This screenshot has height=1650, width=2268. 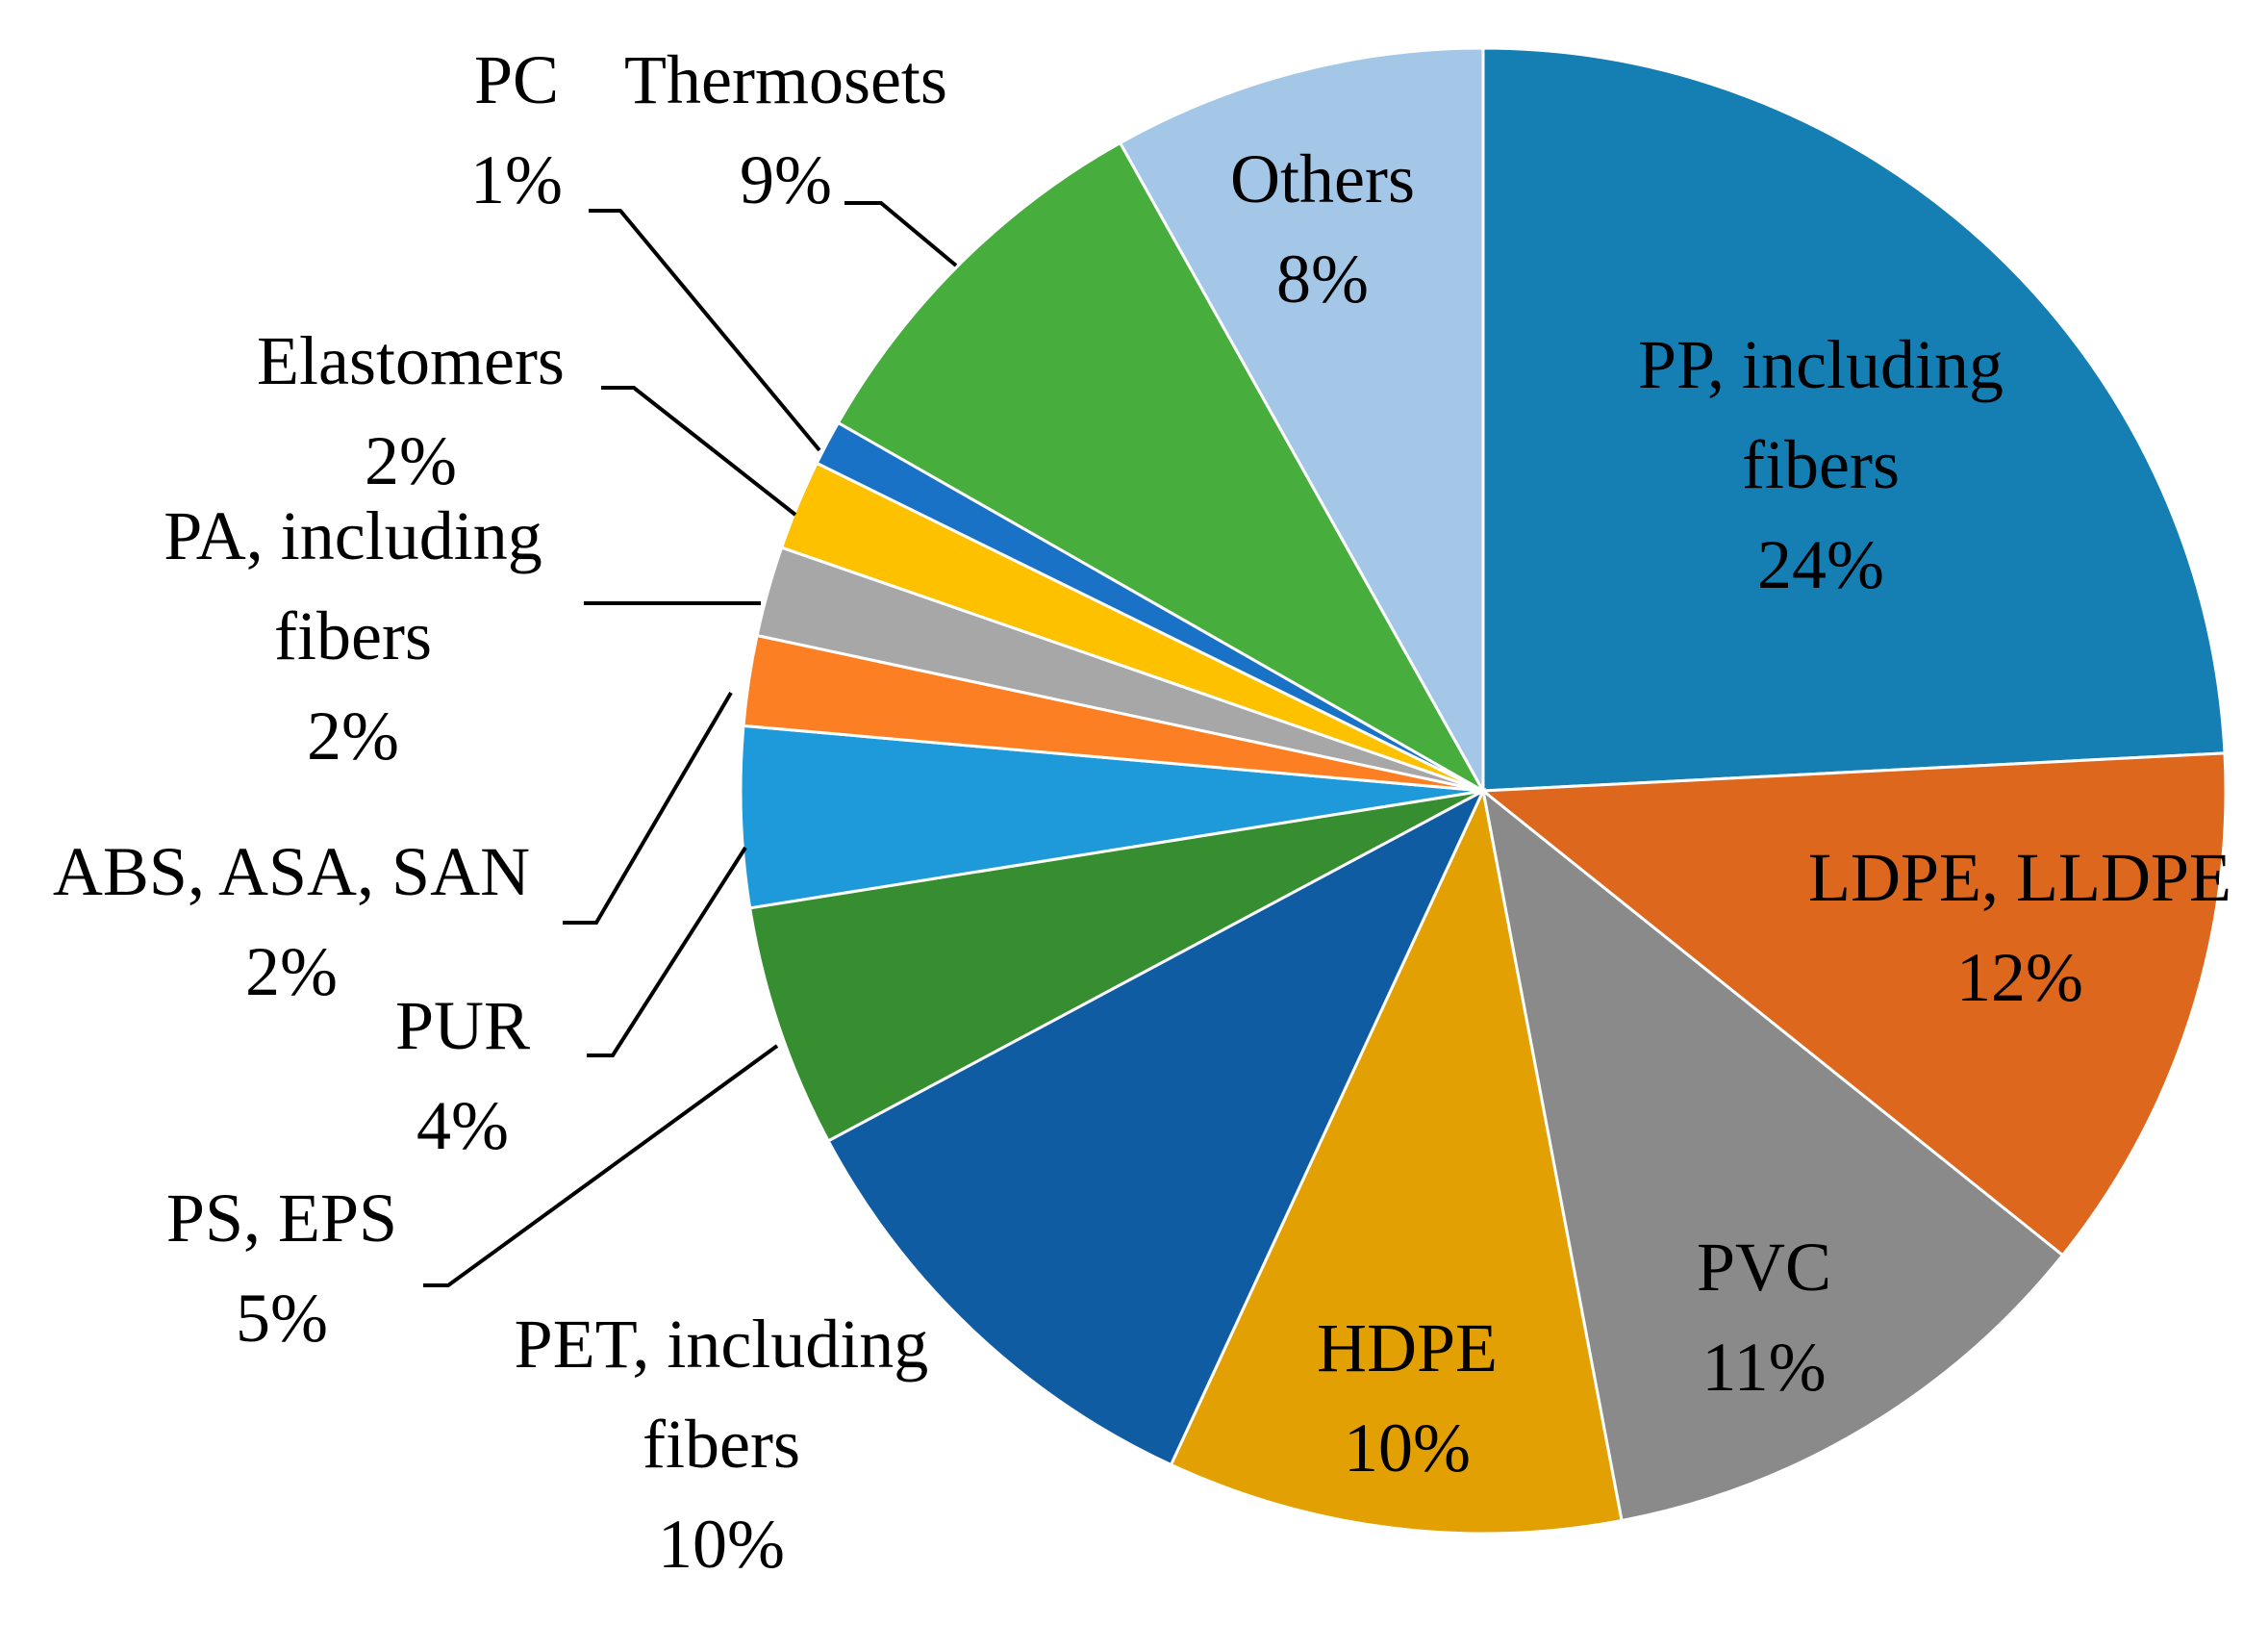 I want to click on slice-name-thermosets-0: Thermosets, so click(x=785, y=79).